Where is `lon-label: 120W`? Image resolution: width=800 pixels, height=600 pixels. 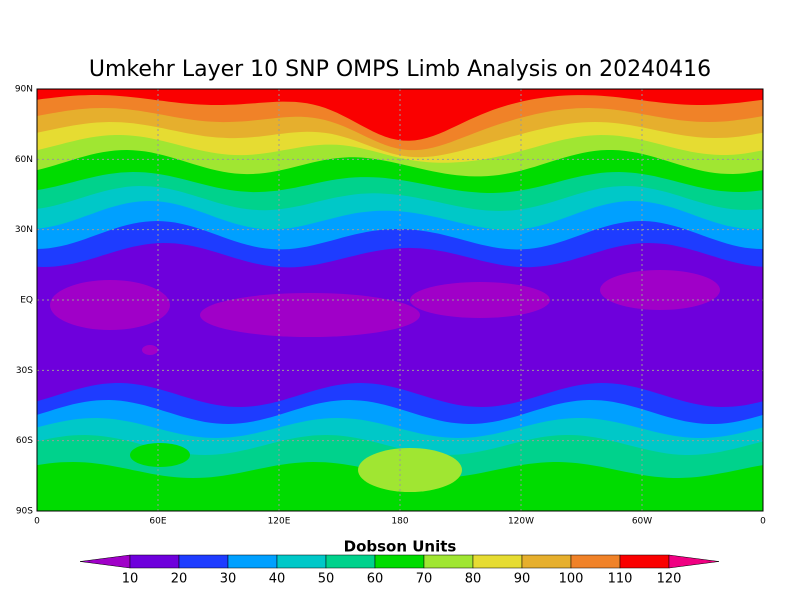 lon-label: 120W is located at coordinates (521, 522).